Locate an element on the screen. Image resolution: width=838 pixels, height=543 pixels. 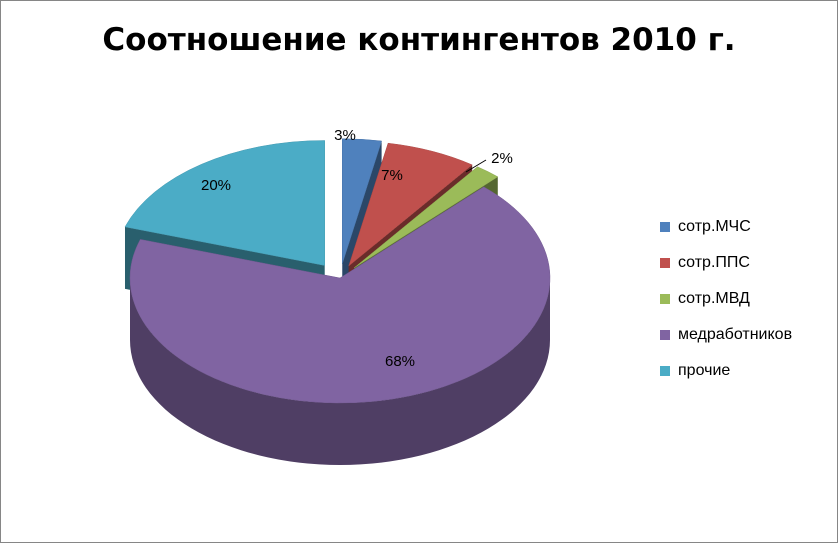
legend-item: медработников is located at coordinates (726, 335).